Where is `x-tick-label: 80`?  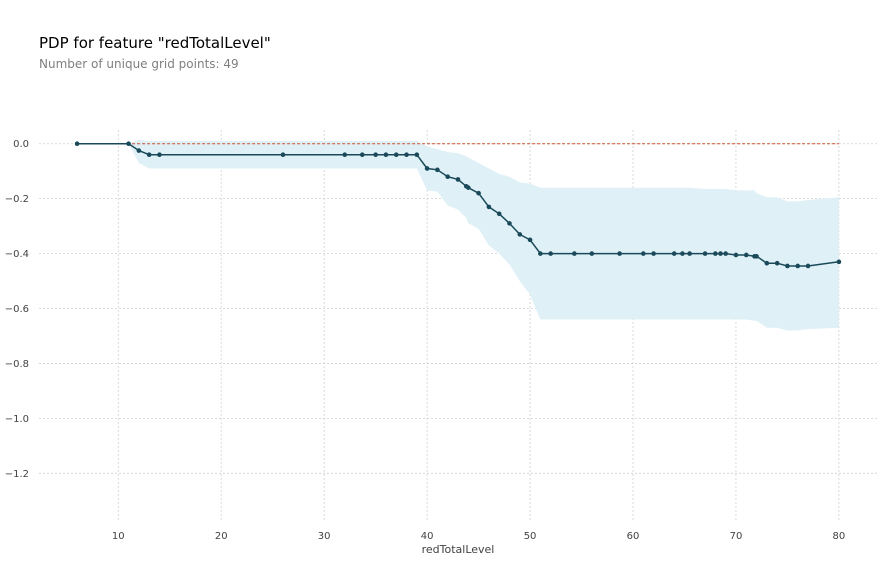
x-tick-label: 80 is located at coordinates (839, 536).